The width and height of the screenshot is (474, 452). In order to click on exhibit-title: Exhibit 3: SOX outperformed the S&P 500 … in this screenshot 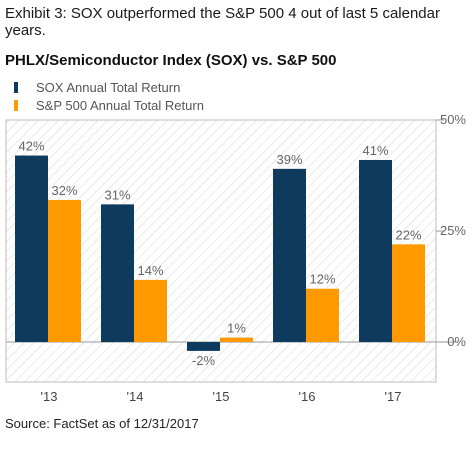, I will do `click(222, 22)`.